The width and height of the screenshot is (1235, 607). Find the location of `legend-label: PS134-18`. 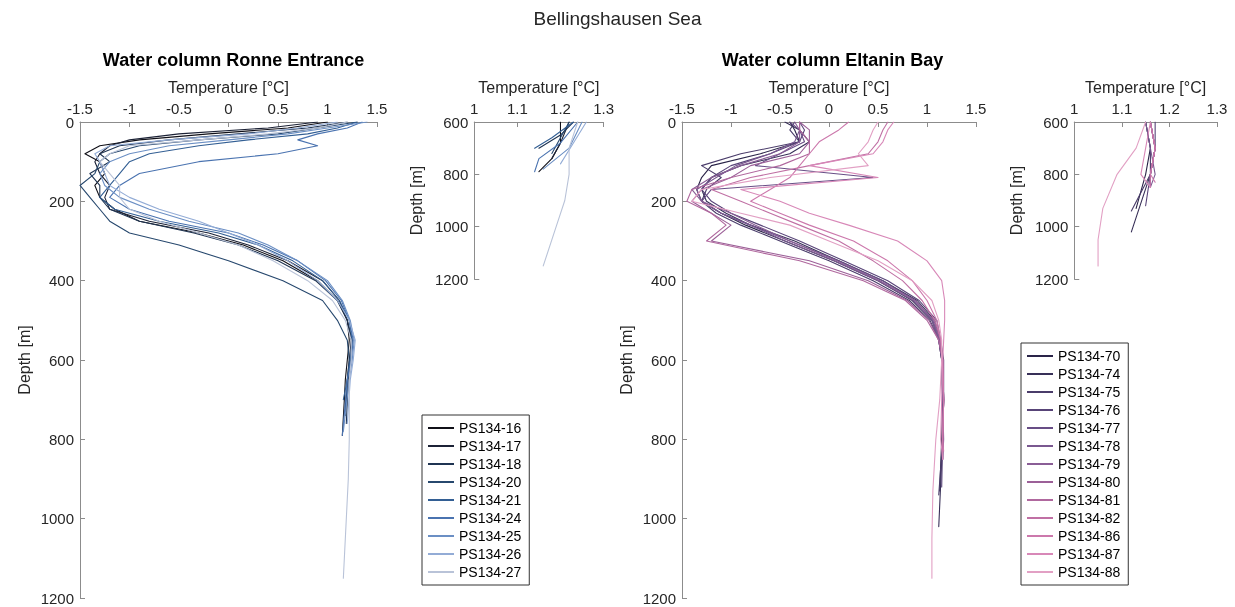

legend-label: PS134-18 is located at coordinates (490, 464).